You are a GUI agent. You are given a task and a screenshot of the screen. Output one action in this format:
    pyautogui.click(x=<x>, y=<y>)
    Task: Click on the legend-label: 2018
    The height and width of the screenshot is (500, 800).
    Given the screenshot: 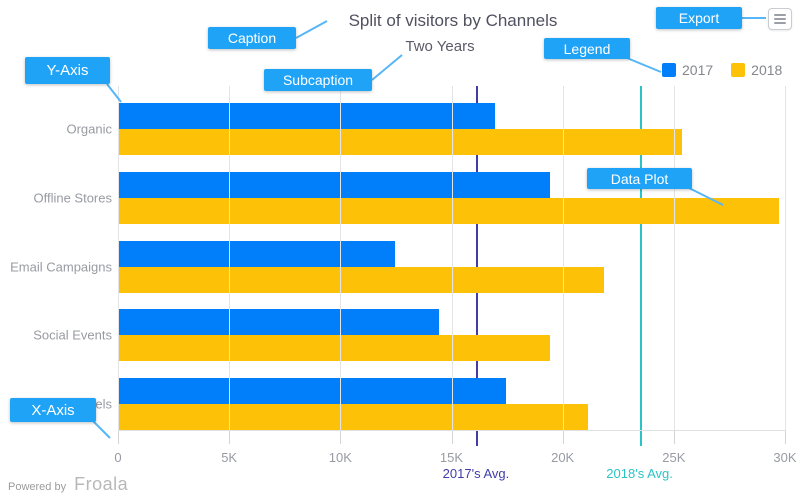 What is the action you would take?
    pyautogui.click(x=767, y=70)
    